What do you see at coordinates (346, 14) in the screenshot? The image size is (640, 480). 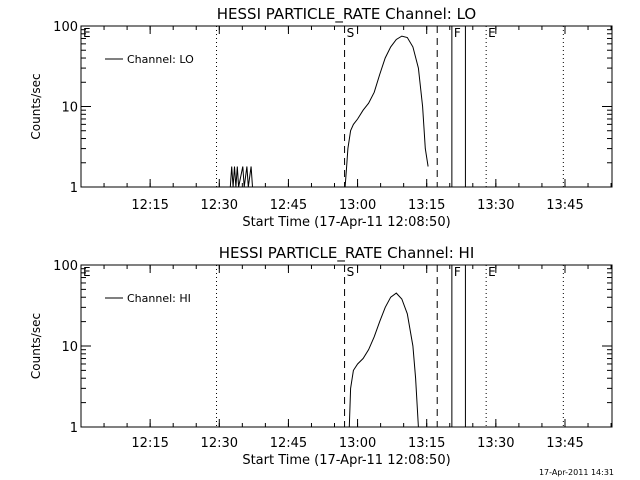 I see `chart-title: HESSI PARTICLE_RATE Channel: LO` at bounding box center [346, 14].